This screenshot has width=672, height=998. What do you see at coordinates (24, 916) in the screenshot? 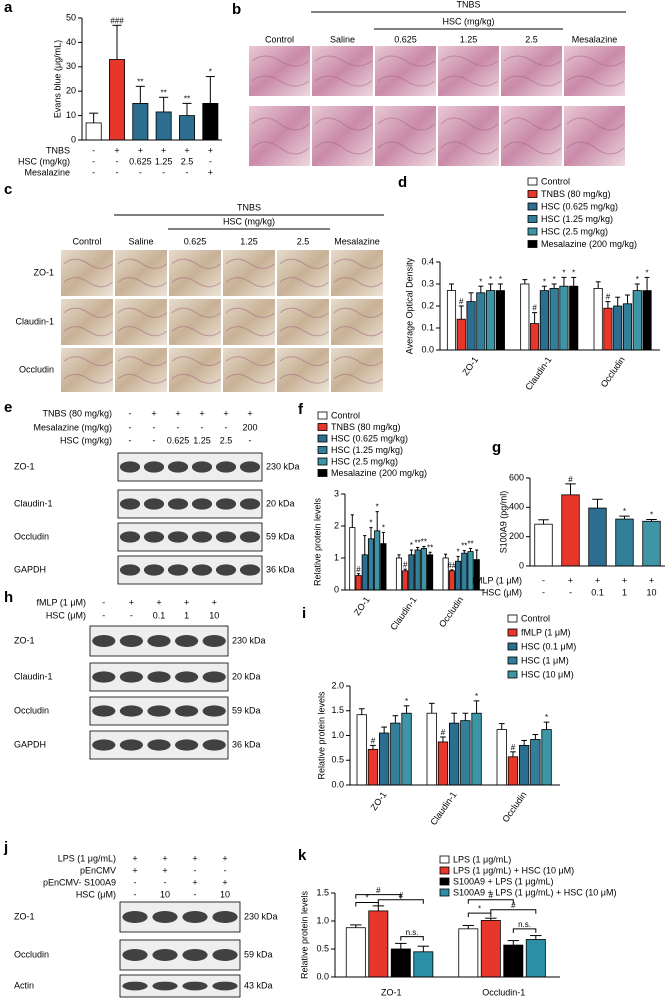
I see `protein-label: ZO-1` at bounding box center [24, 916].